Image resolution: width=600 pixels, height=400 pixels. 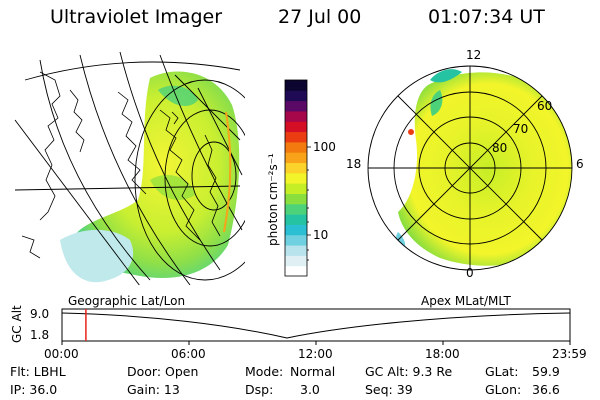 I want to click on door-field: Door: Open, so click(x=163, y=371).